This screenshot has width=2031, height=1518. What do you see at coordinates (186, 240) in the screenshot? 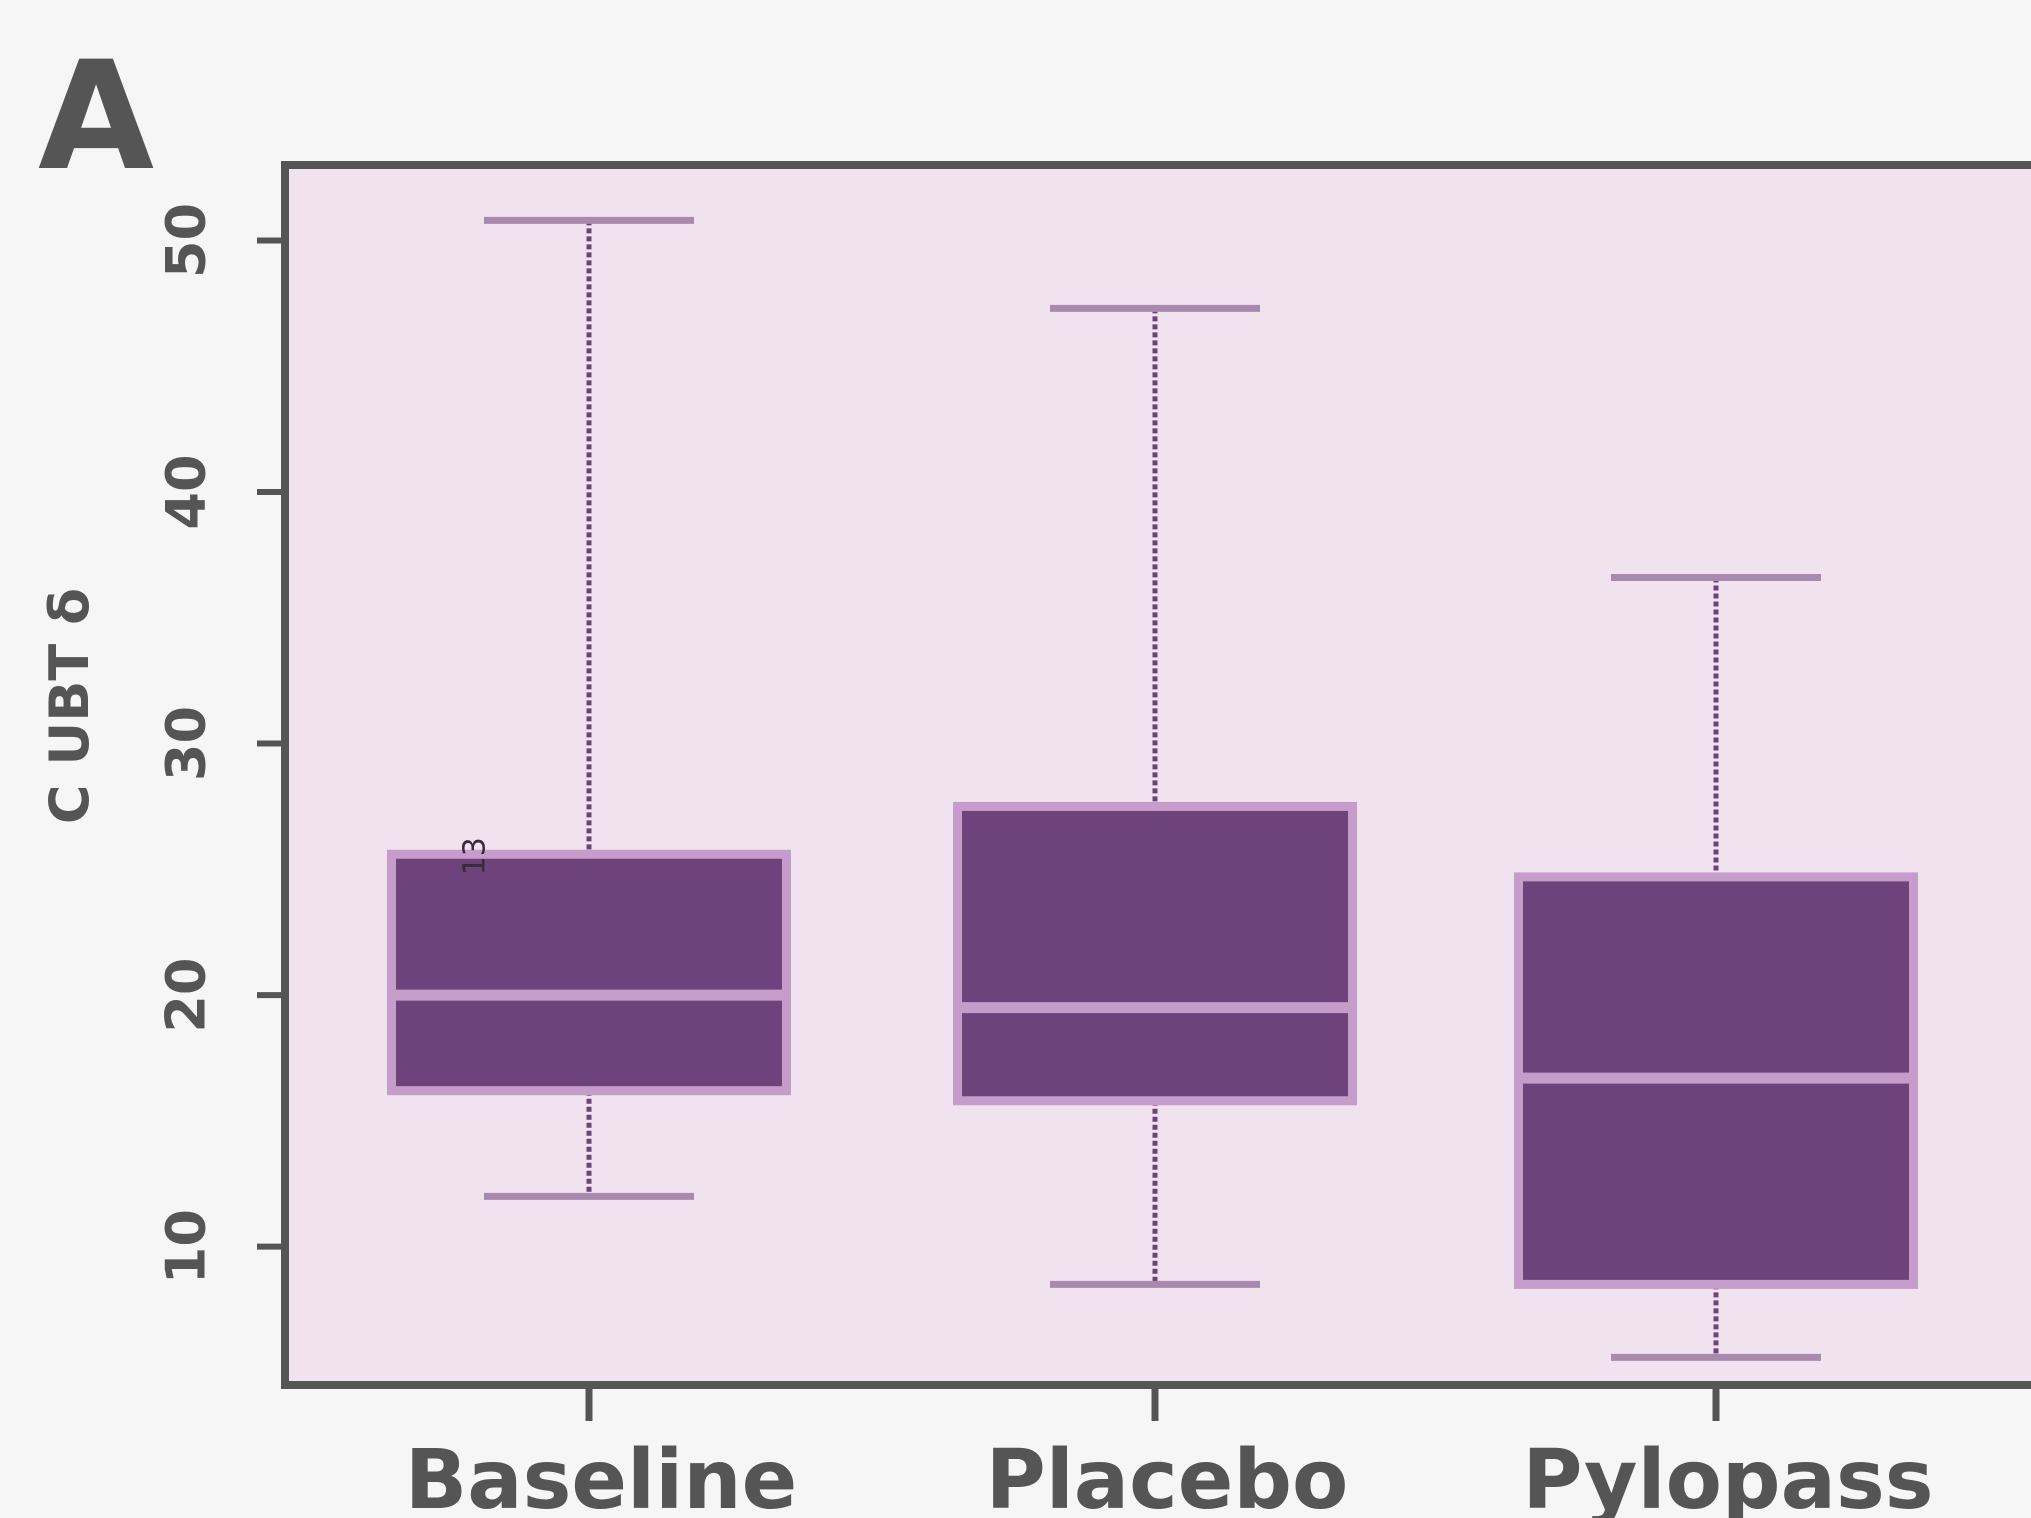
I see `y-tick-label: 50` at bounding box center [186, 240].